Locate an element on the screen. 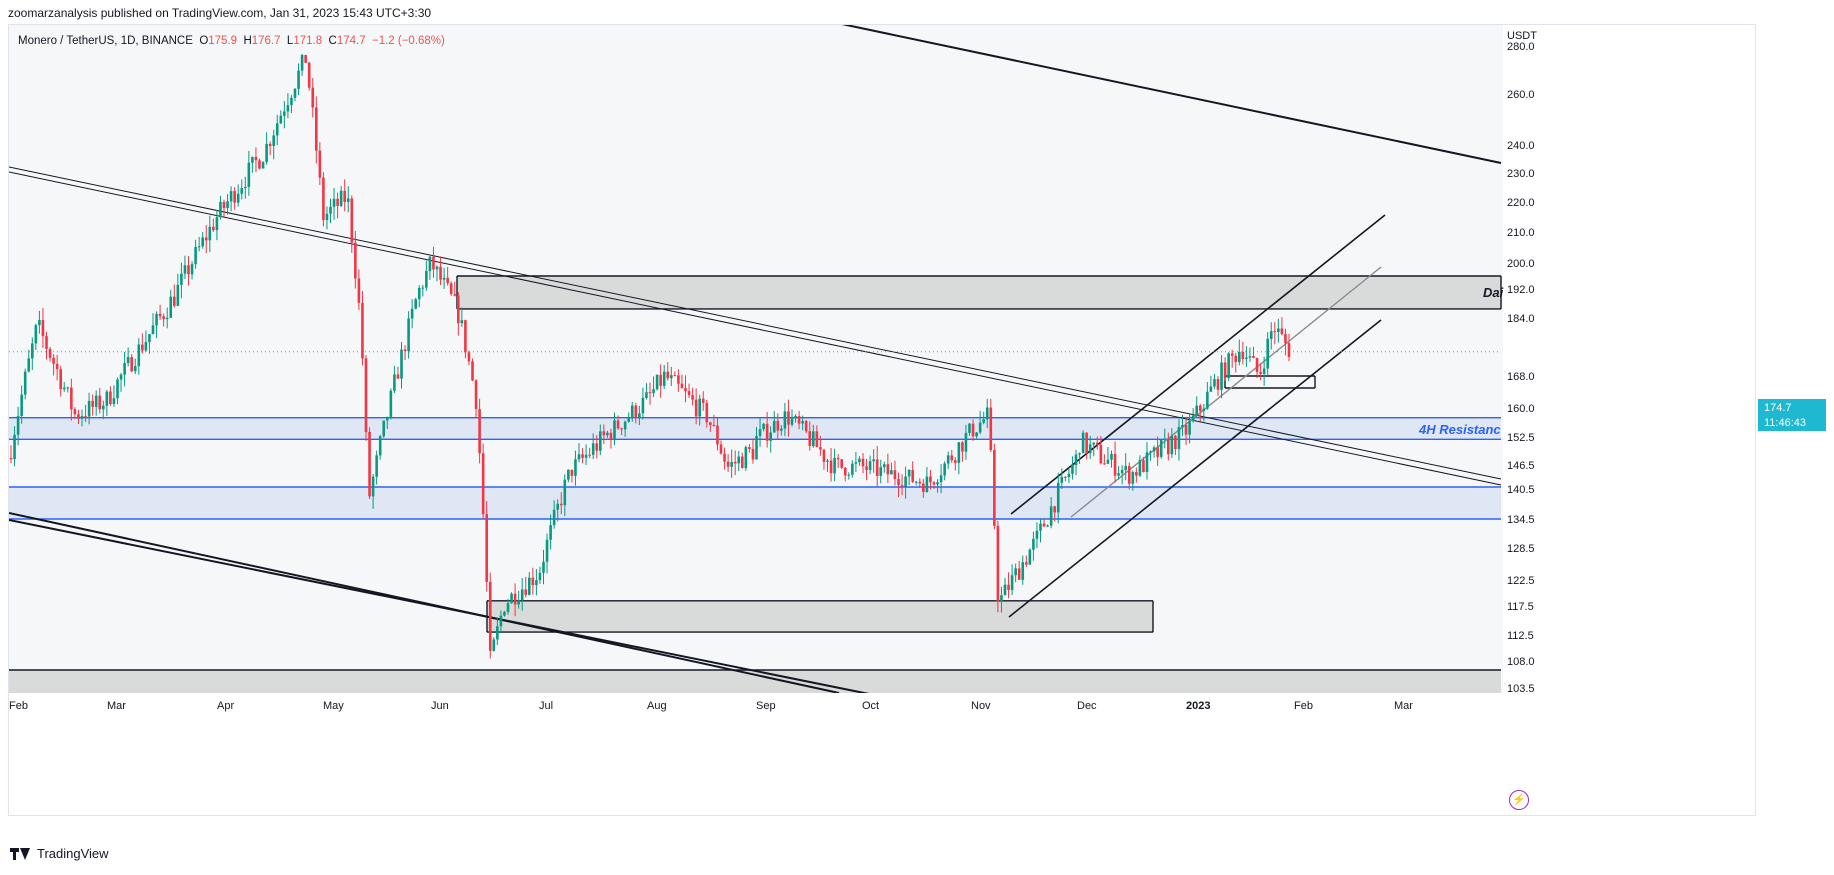 Image resolution: width=1834 pixels, height=875 pixels. x-tick-label: Jun is located at coordinates (440, 706).